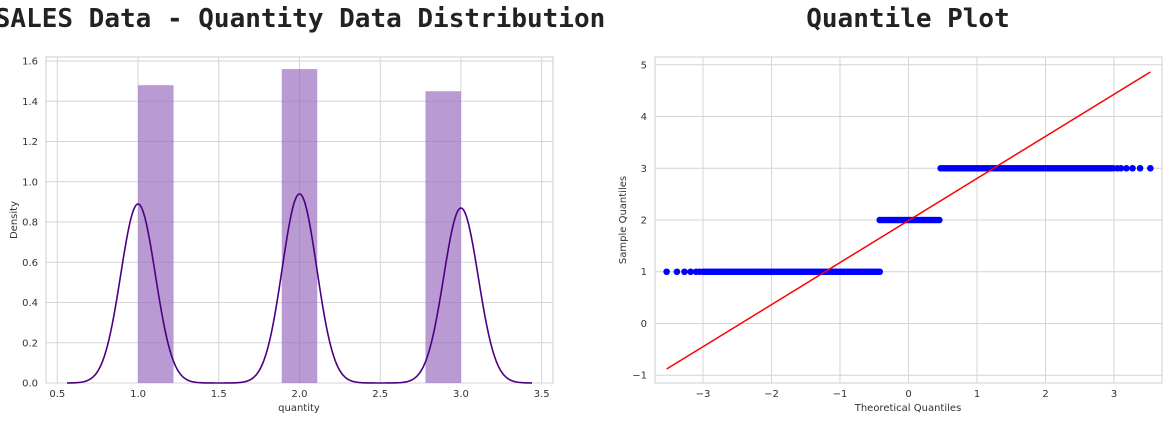  I want to click on y-tick-label: 1.6, so click(30, 62).